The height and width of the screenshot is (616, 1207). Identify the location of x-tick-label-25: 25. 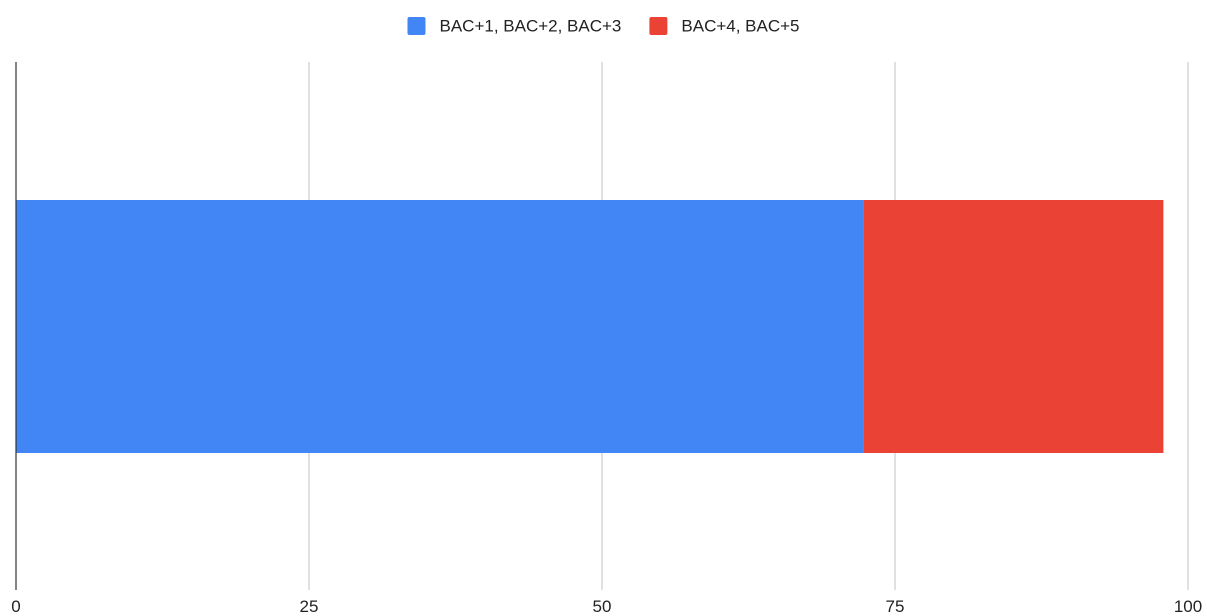
(309, 606).